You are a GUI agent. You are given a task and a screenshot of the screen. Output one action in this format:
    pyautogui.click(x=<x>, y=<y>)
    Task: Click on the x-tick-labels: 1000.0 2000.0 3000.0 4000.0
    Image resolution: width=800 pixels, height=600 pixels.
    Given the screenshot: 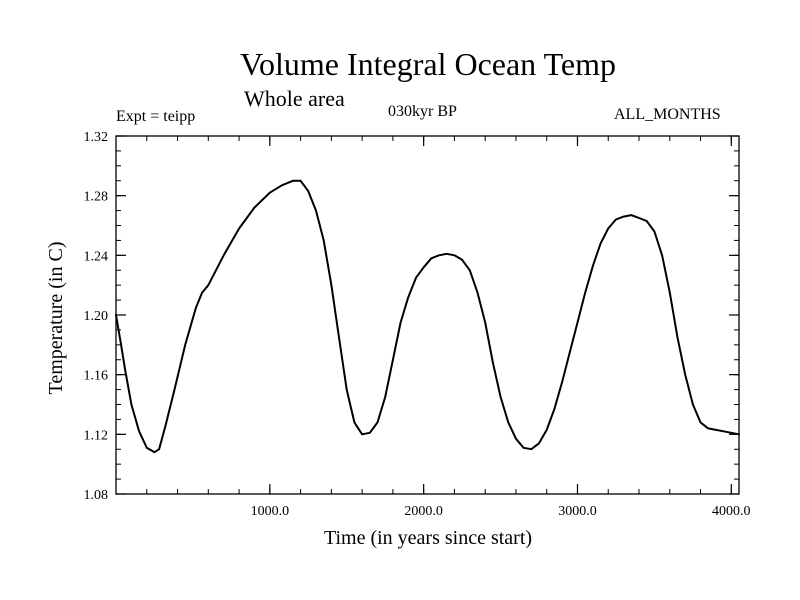 What is the action you would take?
    pyautogui.click(x=501, y=511)
    